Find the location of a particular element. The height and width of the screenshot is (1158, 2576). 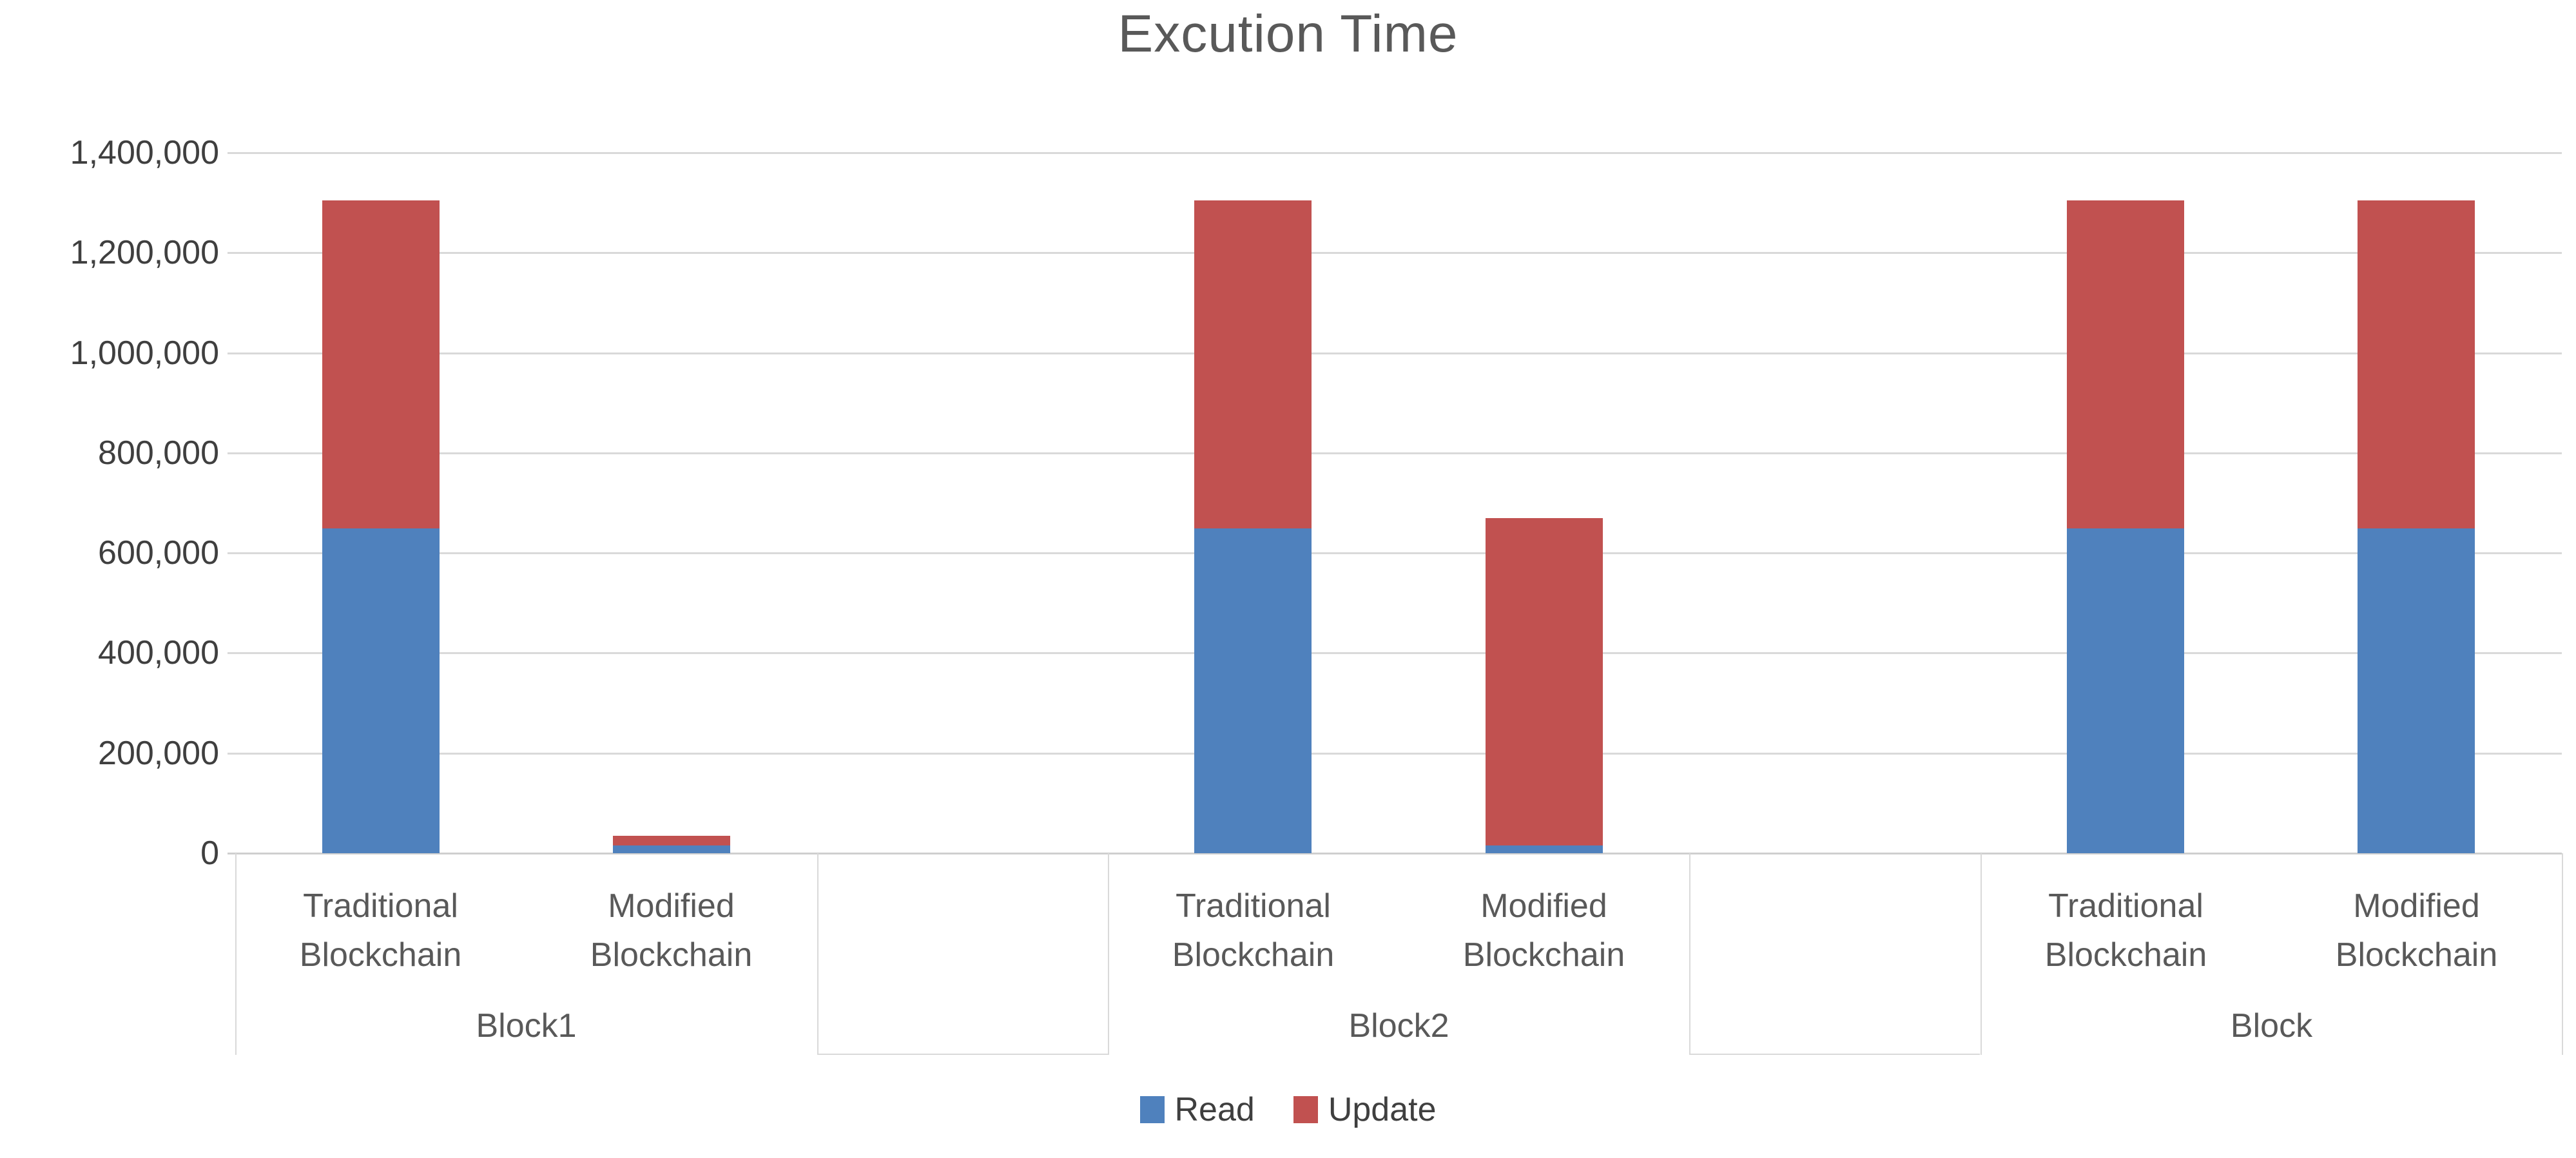

y-axis-tick-label: 0 is located at coordinates (209, 853).